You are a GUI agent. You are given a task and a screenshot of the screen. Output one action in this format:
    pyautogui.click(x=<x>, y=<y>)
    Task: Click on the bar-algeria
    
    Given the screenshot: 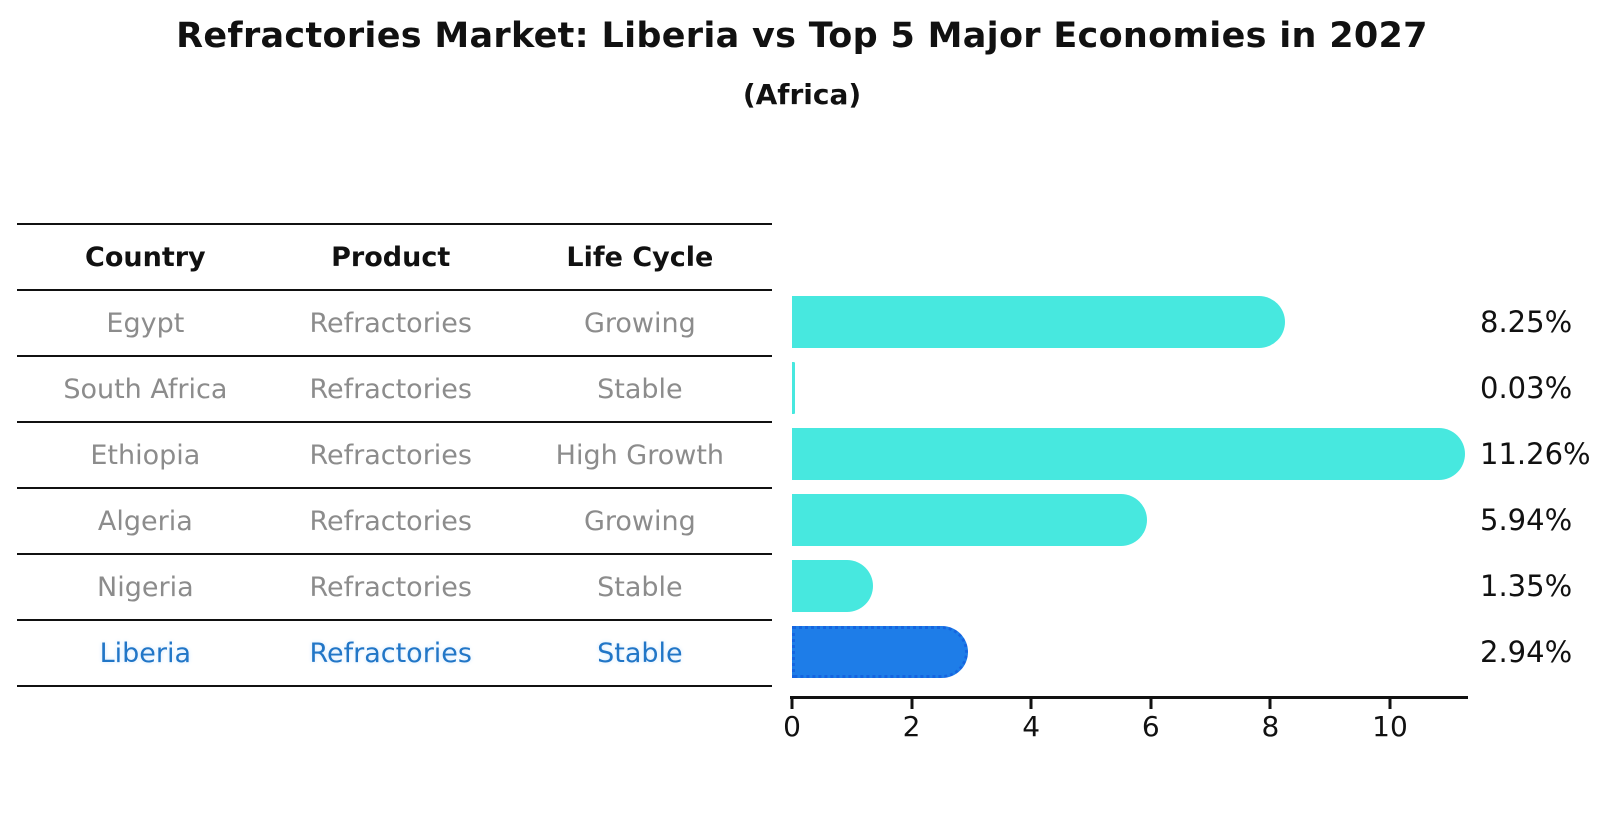 What is the action you would take?
    pyautogui.click(x=970, y=520)
    